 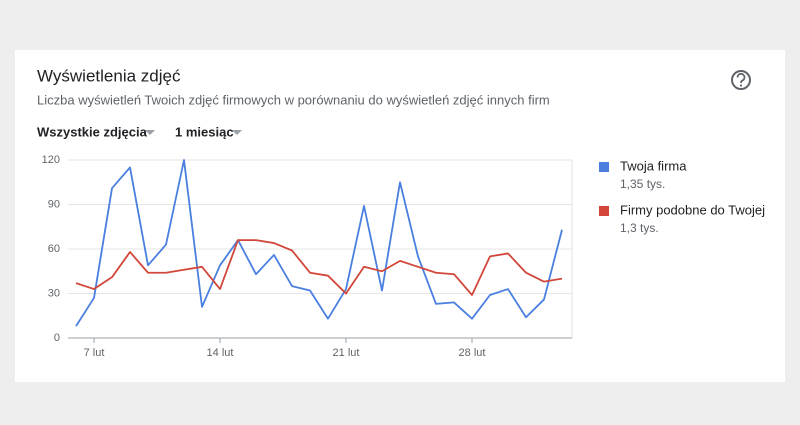 I want to click on y-tick-label: 0, so click(x=57, y=338).